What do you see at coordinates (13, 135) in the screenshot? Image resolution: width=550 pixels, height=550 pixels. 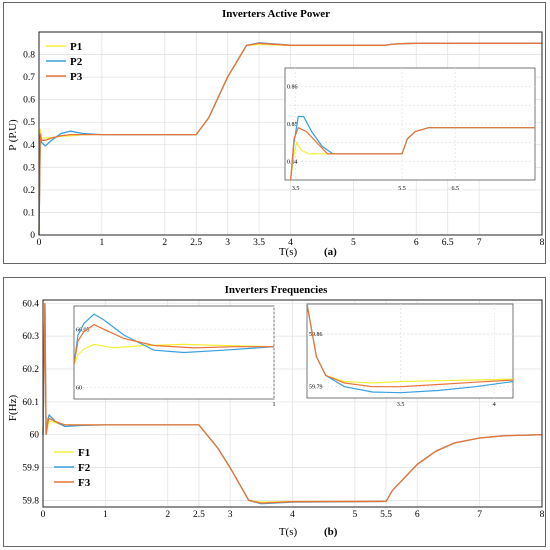 I see `y-axis-label: P (P.U)` at bounding box center [13, 135].